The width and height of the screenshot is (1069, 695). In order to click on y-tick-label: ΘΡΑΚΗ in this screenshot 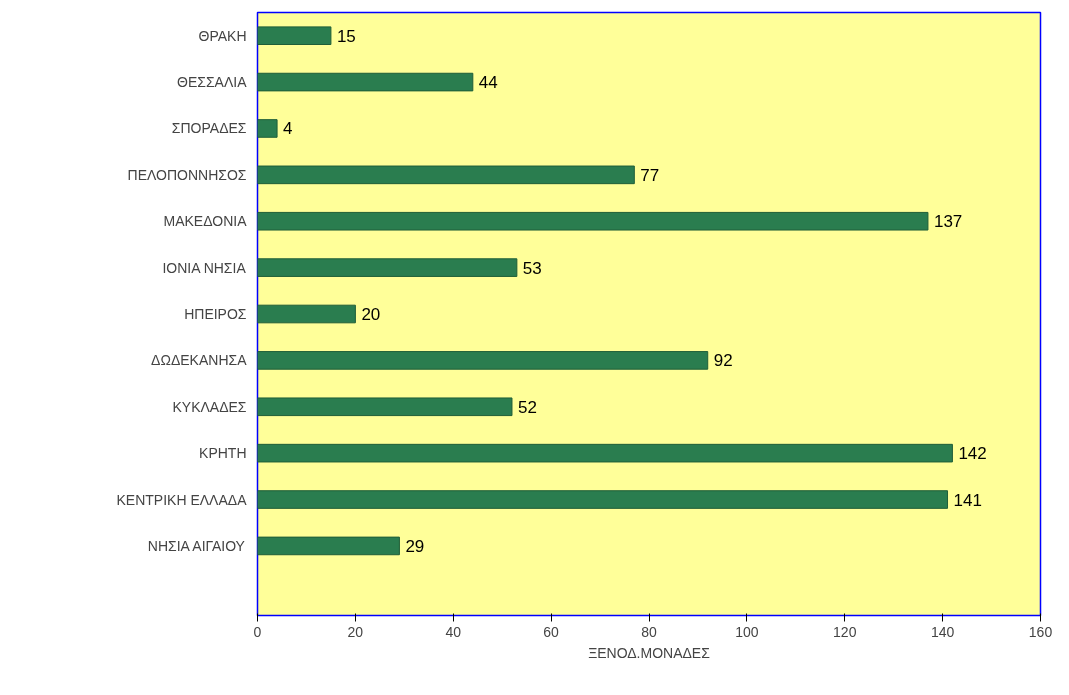, I will do `click(222, 35)`.